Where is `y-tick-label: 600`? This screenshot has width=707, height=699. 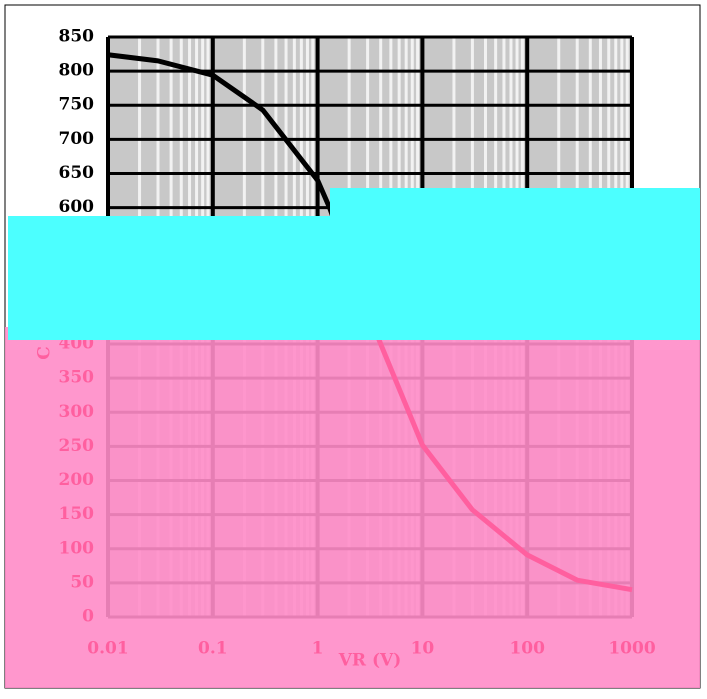
y-tick-label: 600 is located at coordinates (77, 207).